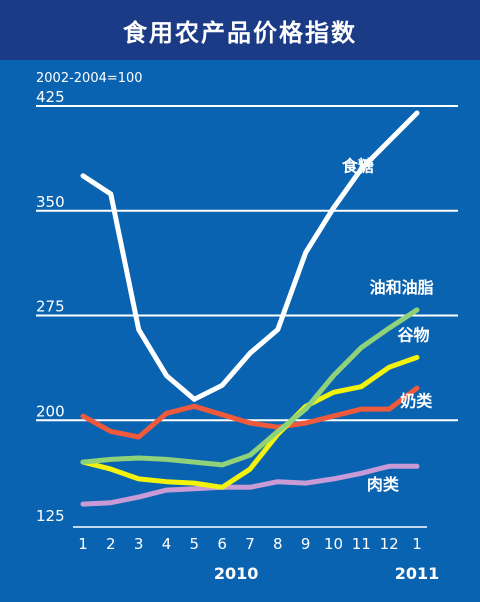 The width and height of the screenshot is (480, 602). What do you see at coordinates (111, 544) in the screenshot?
I see `x-tick-label: 2` at bounding box center [111, 544].